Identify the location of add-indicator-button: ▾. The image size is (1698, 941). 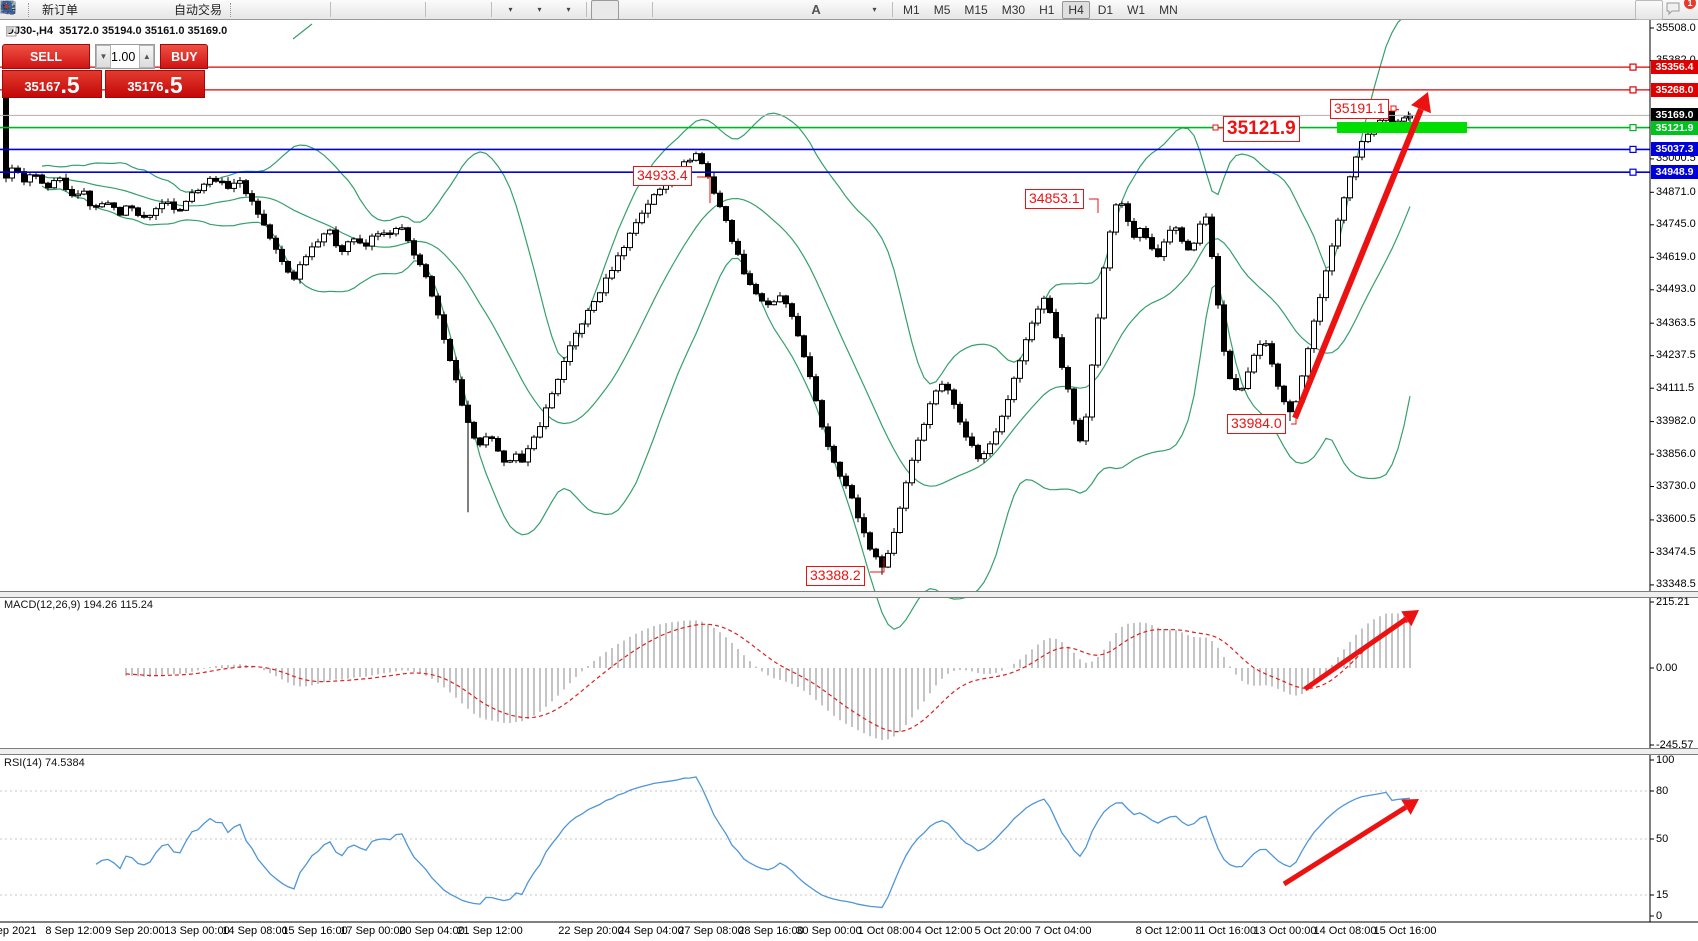
(262, 10).